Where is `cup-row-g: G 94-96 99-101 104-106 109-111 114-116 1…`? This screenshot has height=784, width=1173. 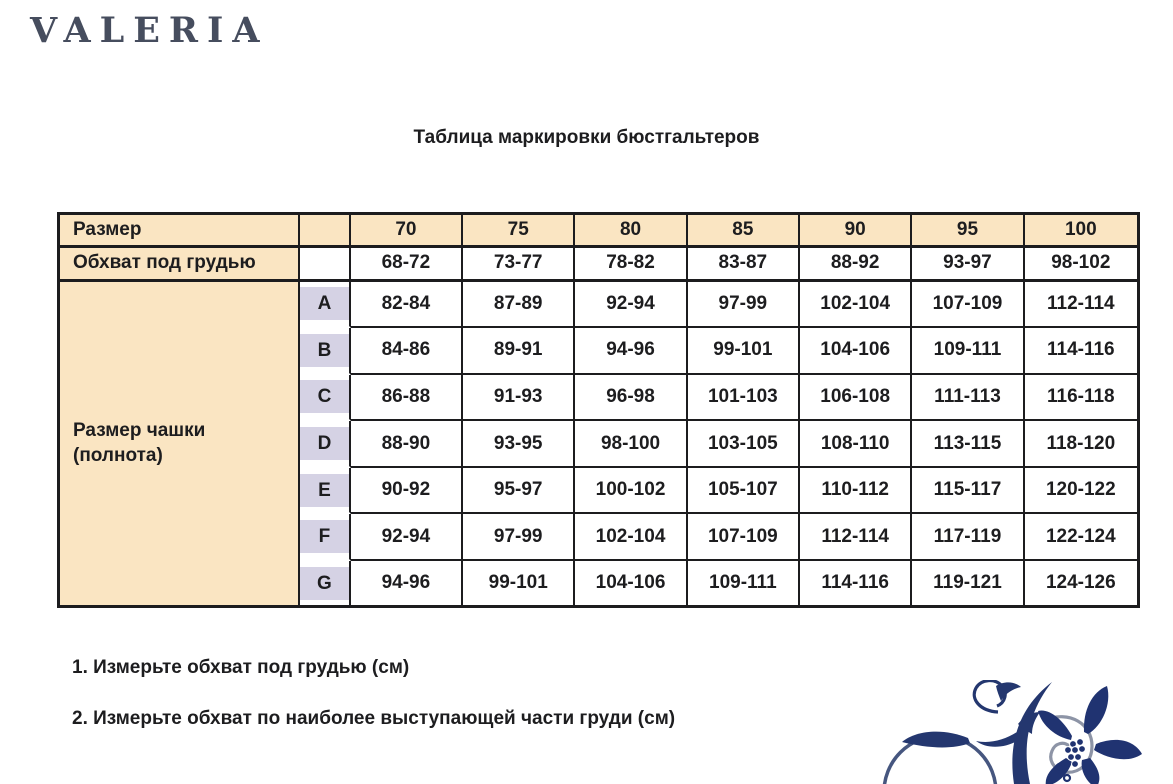 cup-row-g: G 94-96 99-101 104-106 109-111 114-116 1… is located at coordinates (598, 583).